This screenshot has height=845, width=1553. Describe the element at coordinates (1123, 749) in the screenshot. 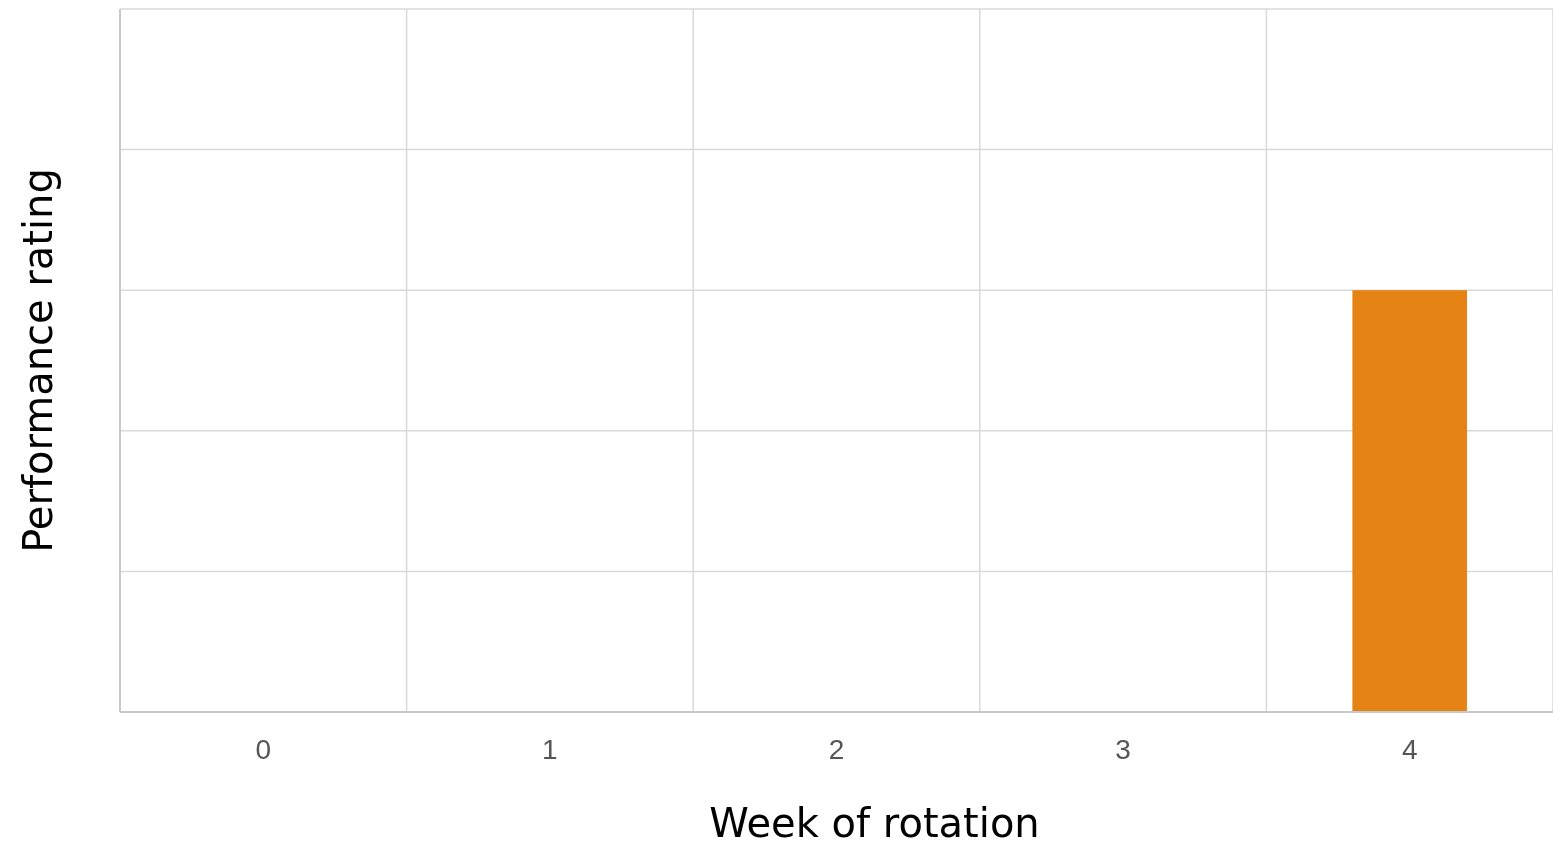

I see `x-tick-label: 3` at that location.